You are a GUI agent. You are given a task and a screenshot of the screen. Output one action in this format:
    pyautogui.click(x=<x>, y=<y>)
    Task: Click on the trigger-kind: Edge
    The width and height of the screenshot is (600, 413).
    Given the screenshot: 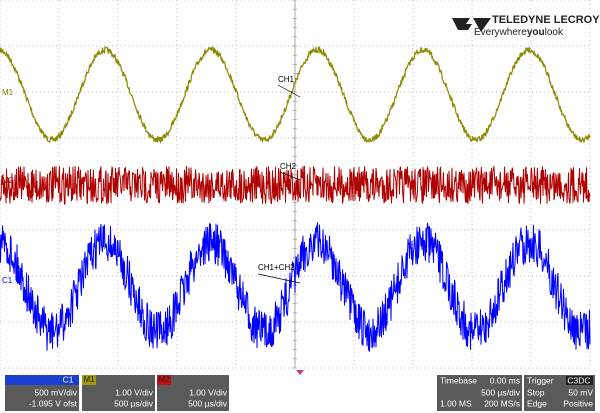 What is the action you would take?
    pyautogui.click(x=537, y=403)
    